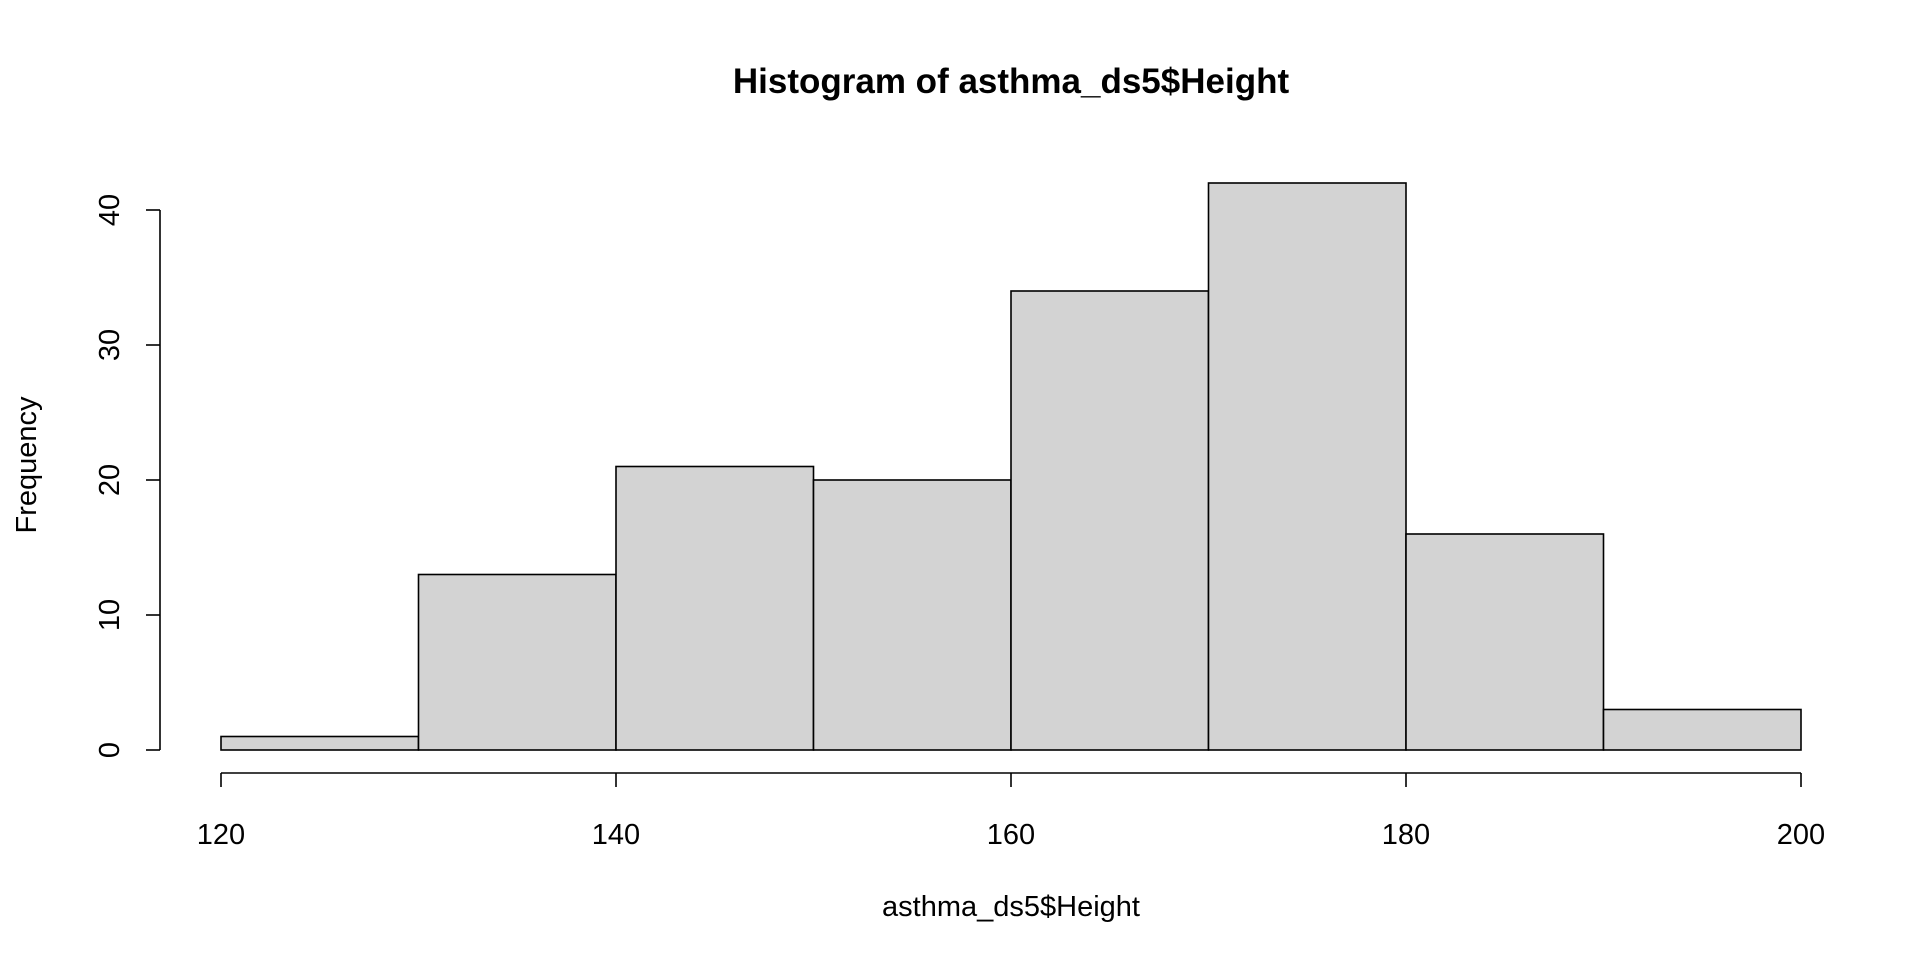 Image resolution: width=1920 pixels, height=960 pixels. What do you see at coordinates (110, 480) in the screenshot?
I see `y-tick-label-3: 20` at bounding box center [110, 480].